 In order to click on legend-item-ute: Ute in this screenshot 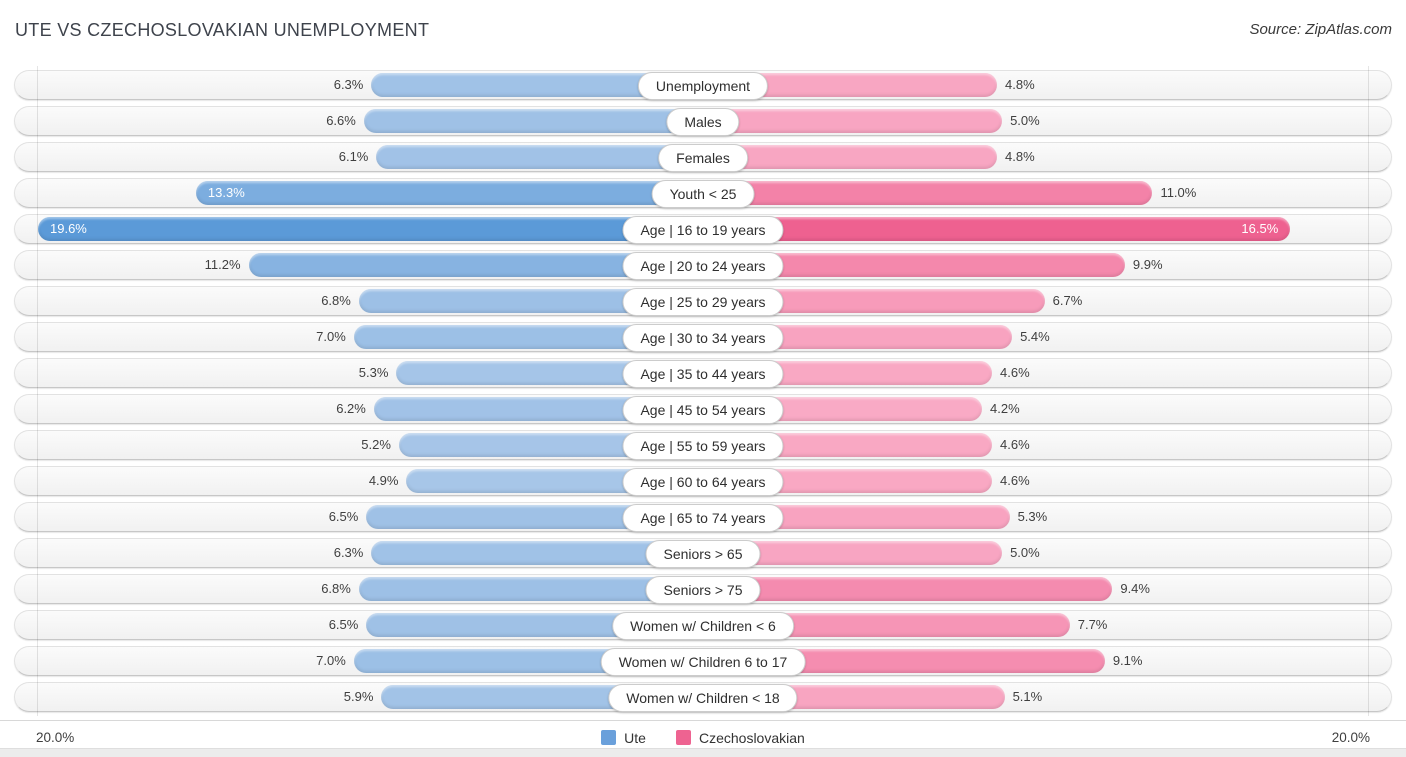, I will do `click(623, 738)`.